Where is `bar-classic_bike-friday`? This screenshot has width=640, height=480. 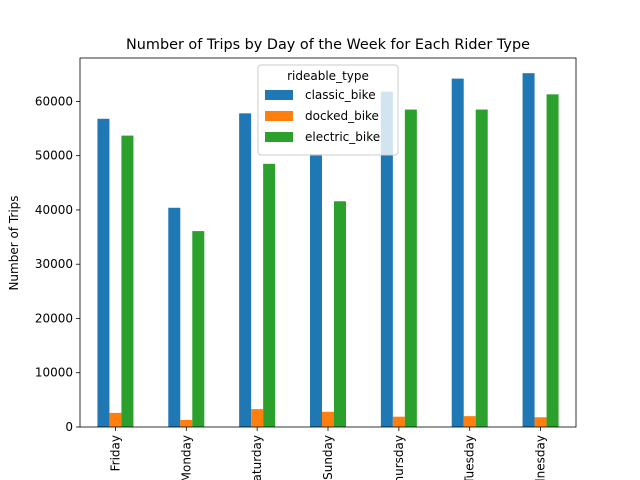
bar-classic_bike-friday is located at coordinates (103, 272).